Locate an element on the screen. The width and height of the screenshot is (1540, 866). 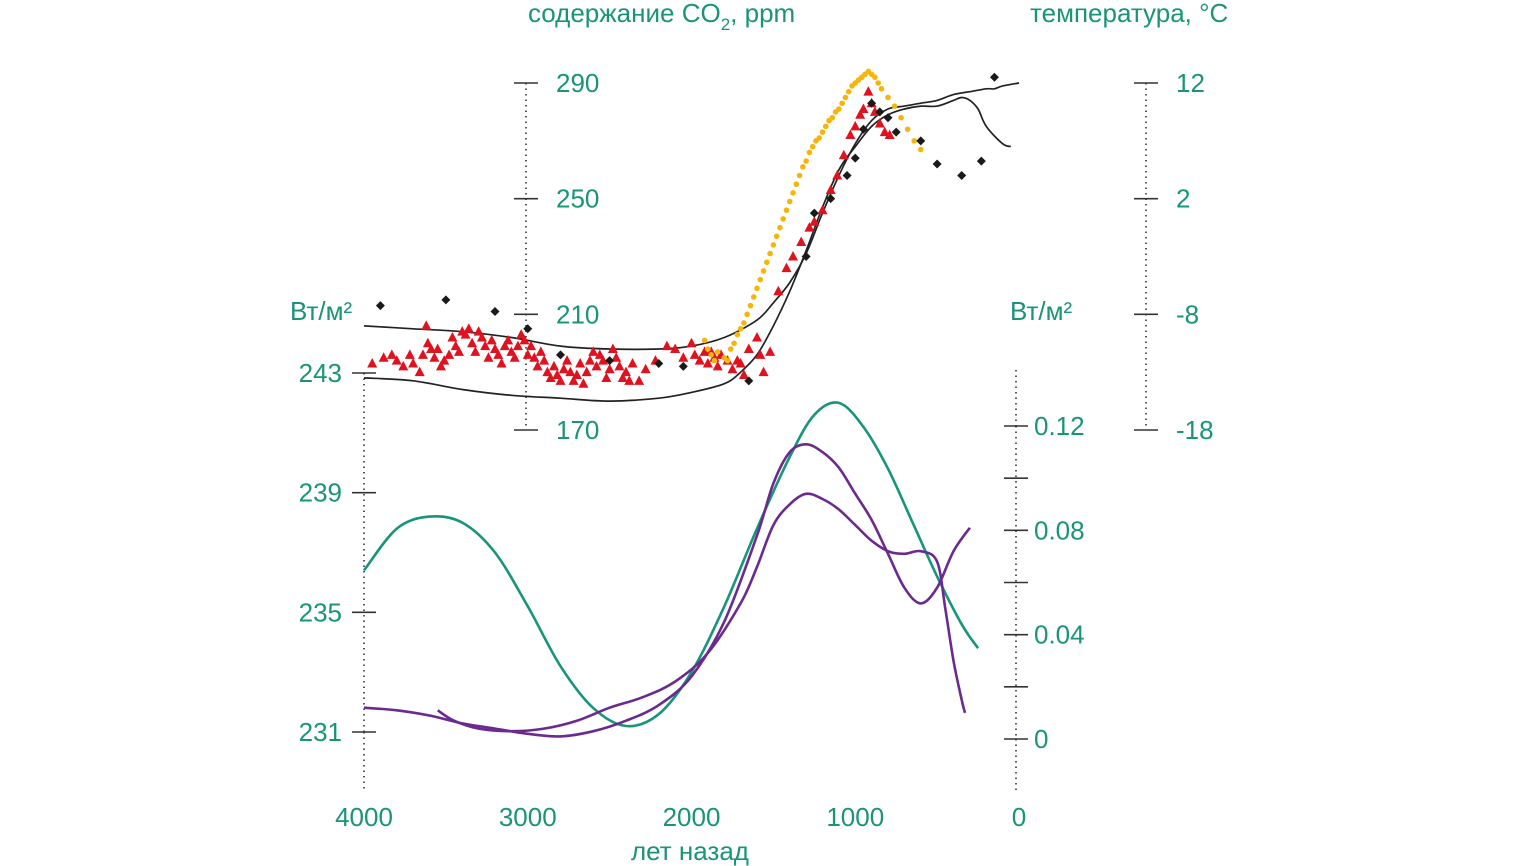
temperature-tick-label: -18 is located at coordinates (1195, 430).